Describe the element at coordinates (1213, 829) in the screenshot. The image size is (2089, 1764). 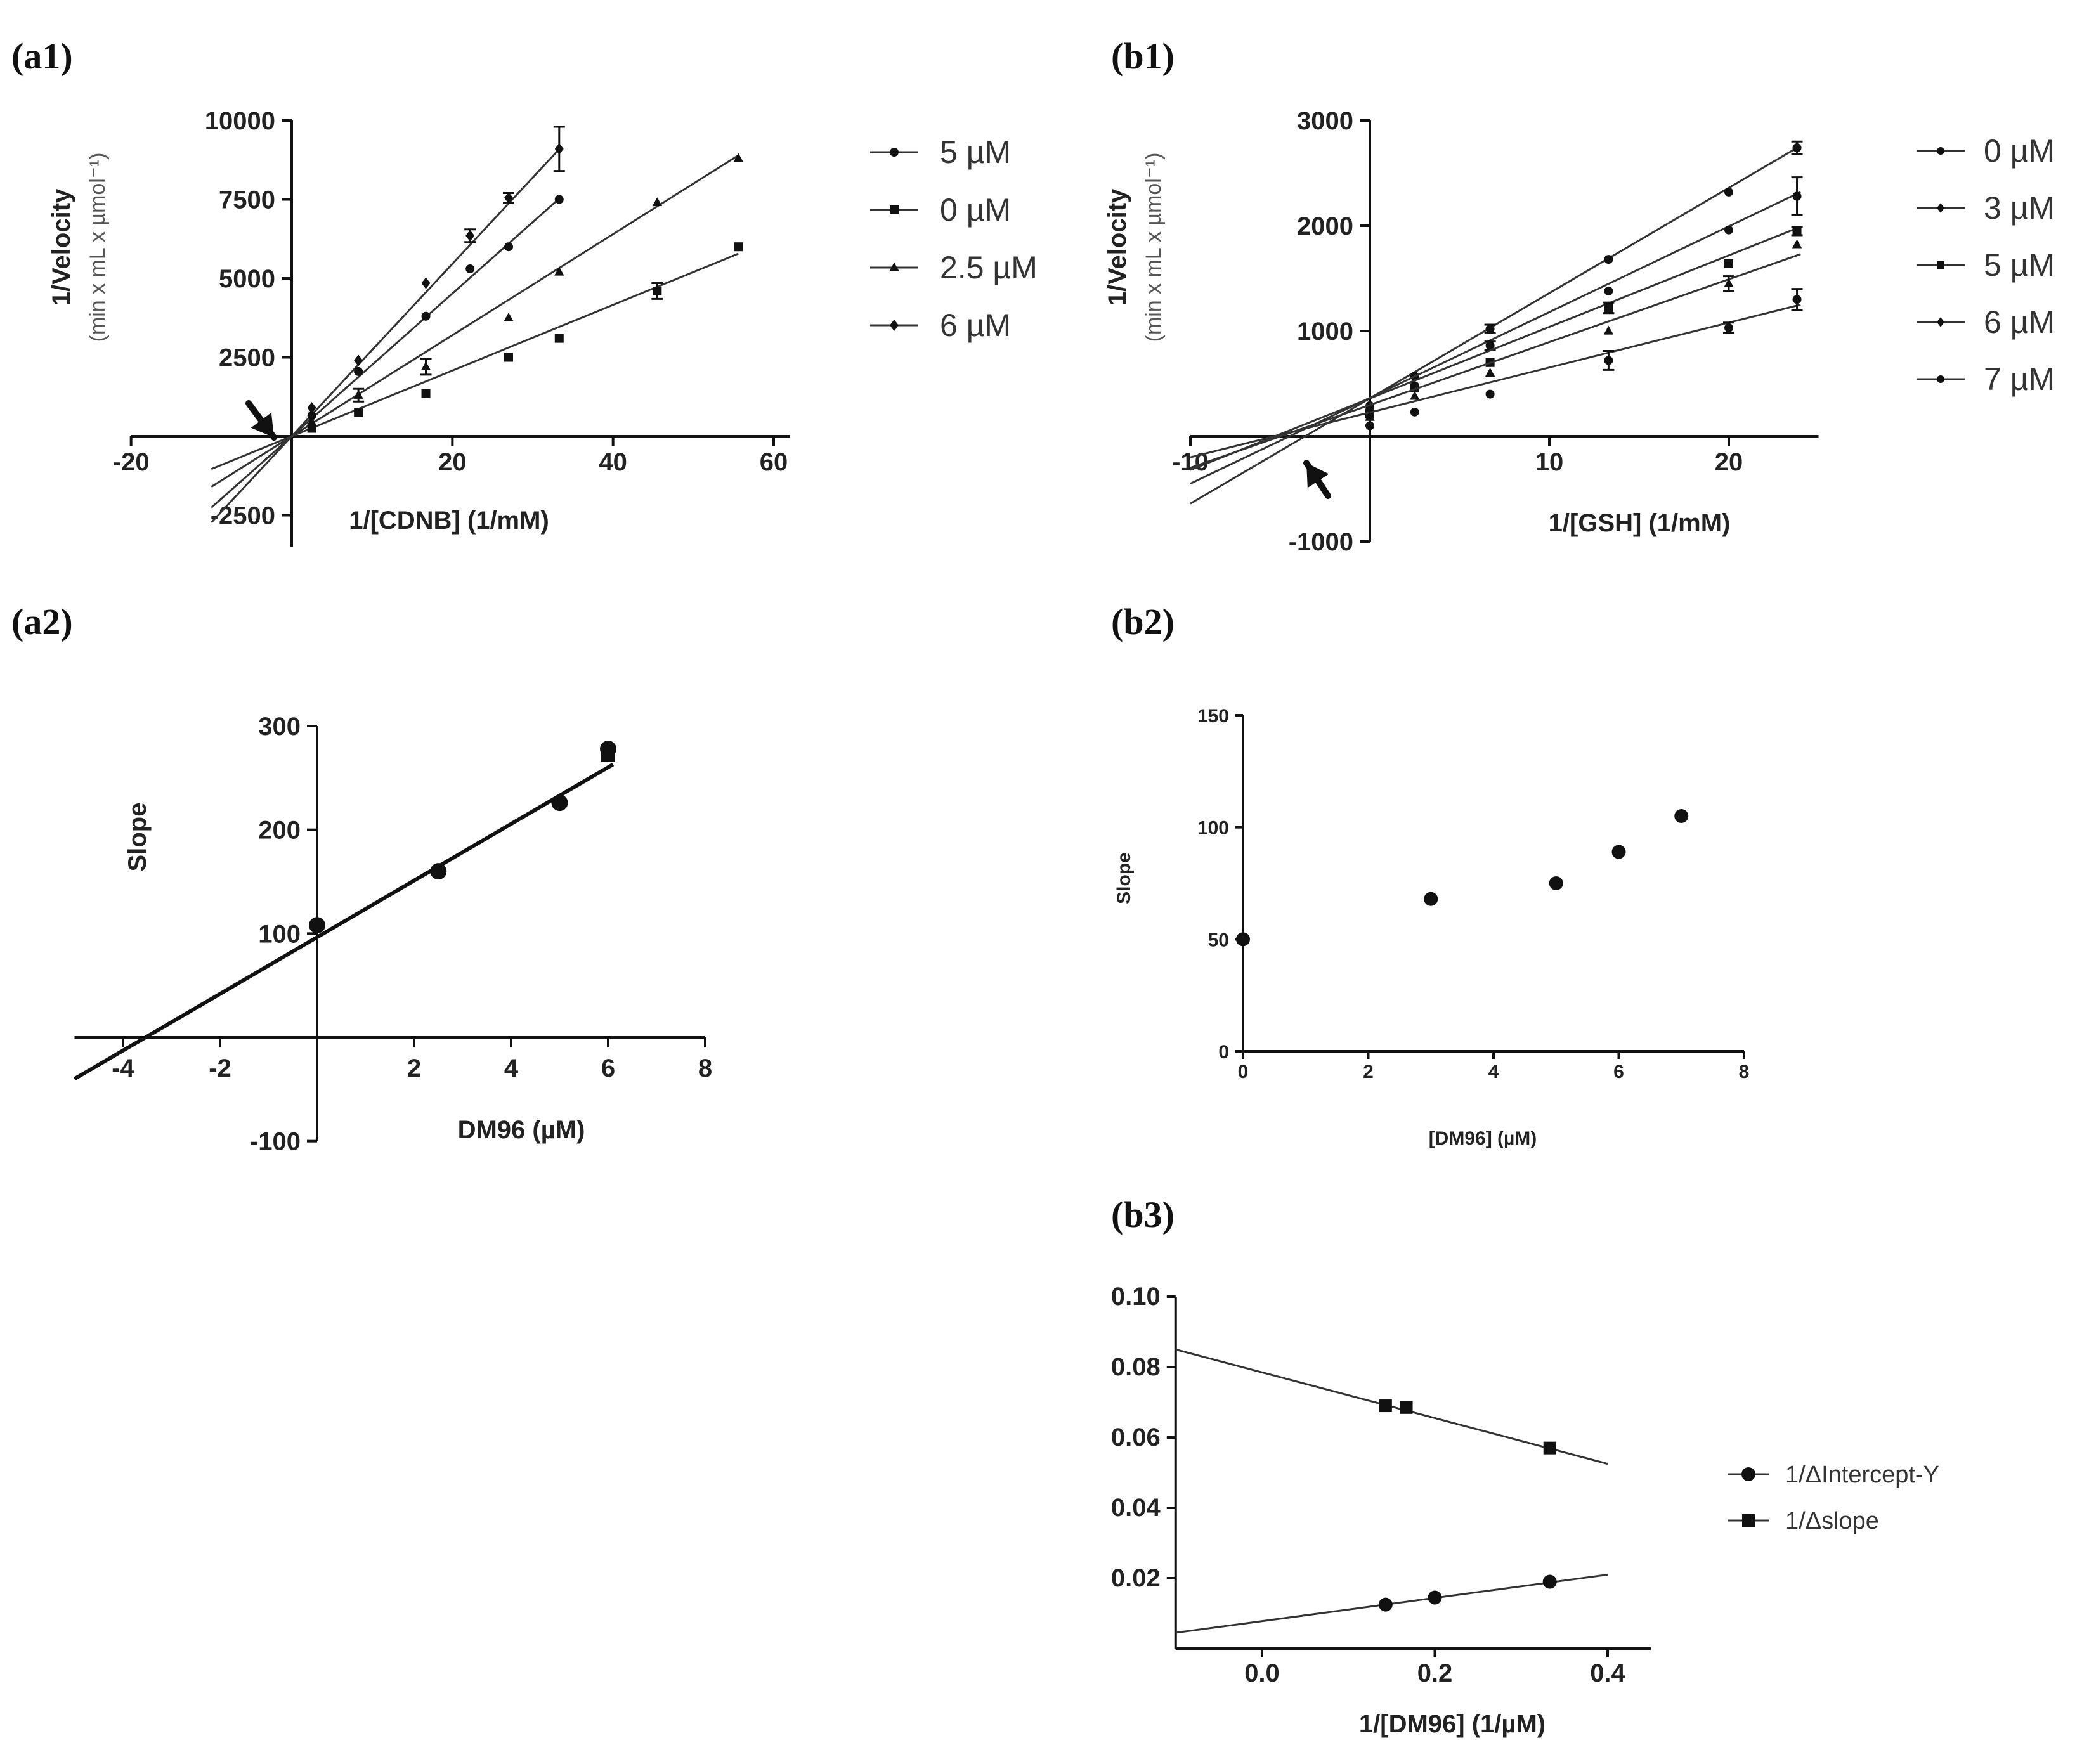
I see `b2-y-tick-label: 100` at that location.